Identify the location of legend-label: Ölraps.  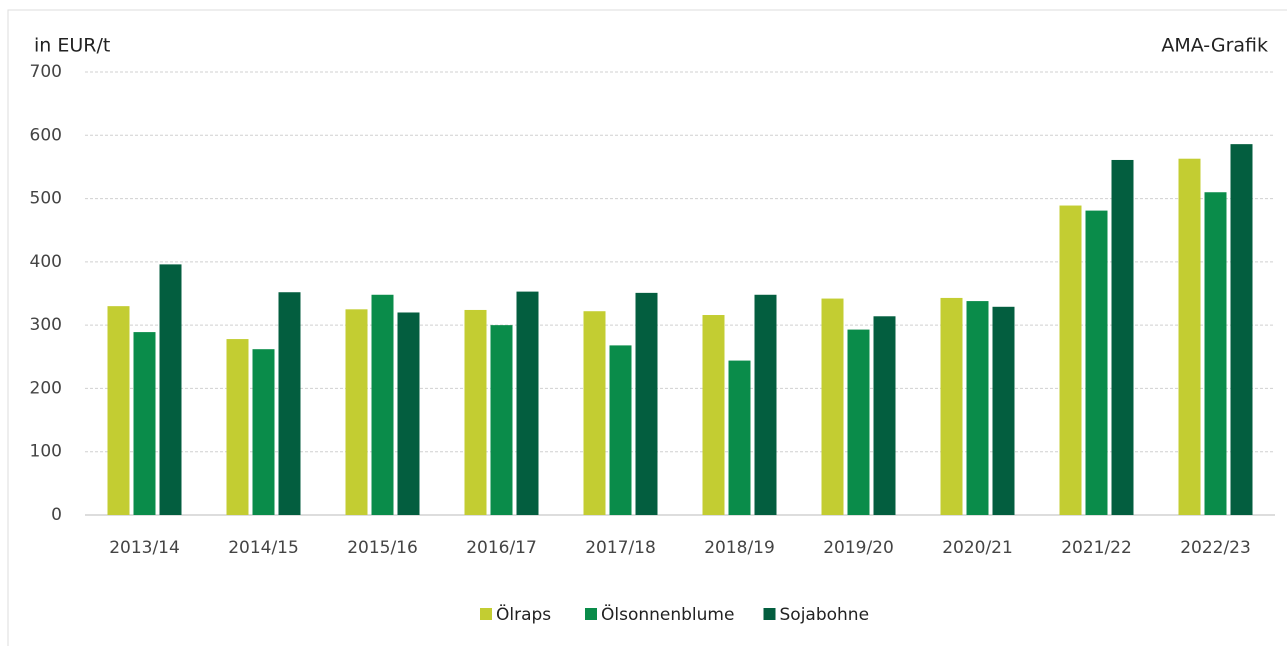
(523, 614).